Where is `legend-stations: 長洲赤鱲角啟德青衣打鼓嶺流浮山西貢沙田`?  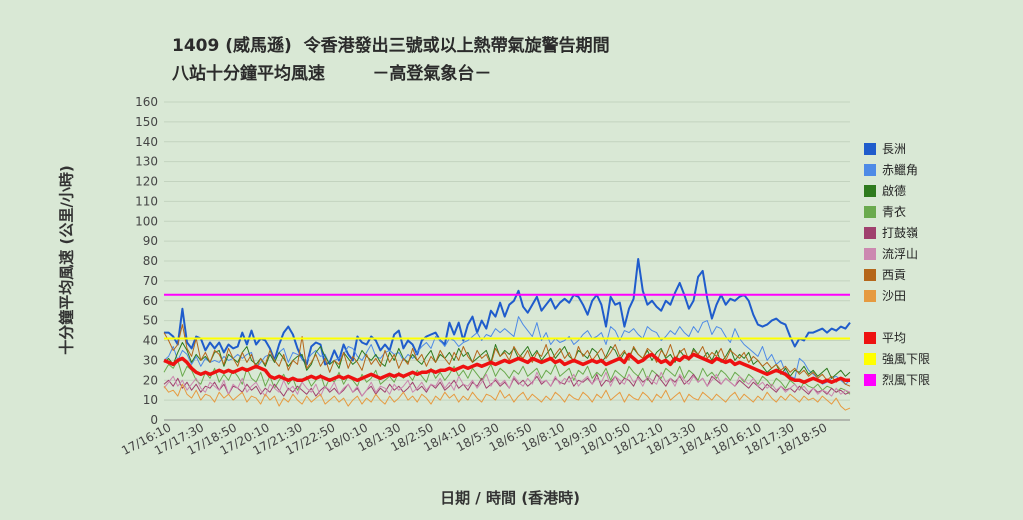 legend-stations: 長洲赤鱲角啟德青衣打鼓嶺流浮山西貢沙田 is located at coordinates (891, 222).